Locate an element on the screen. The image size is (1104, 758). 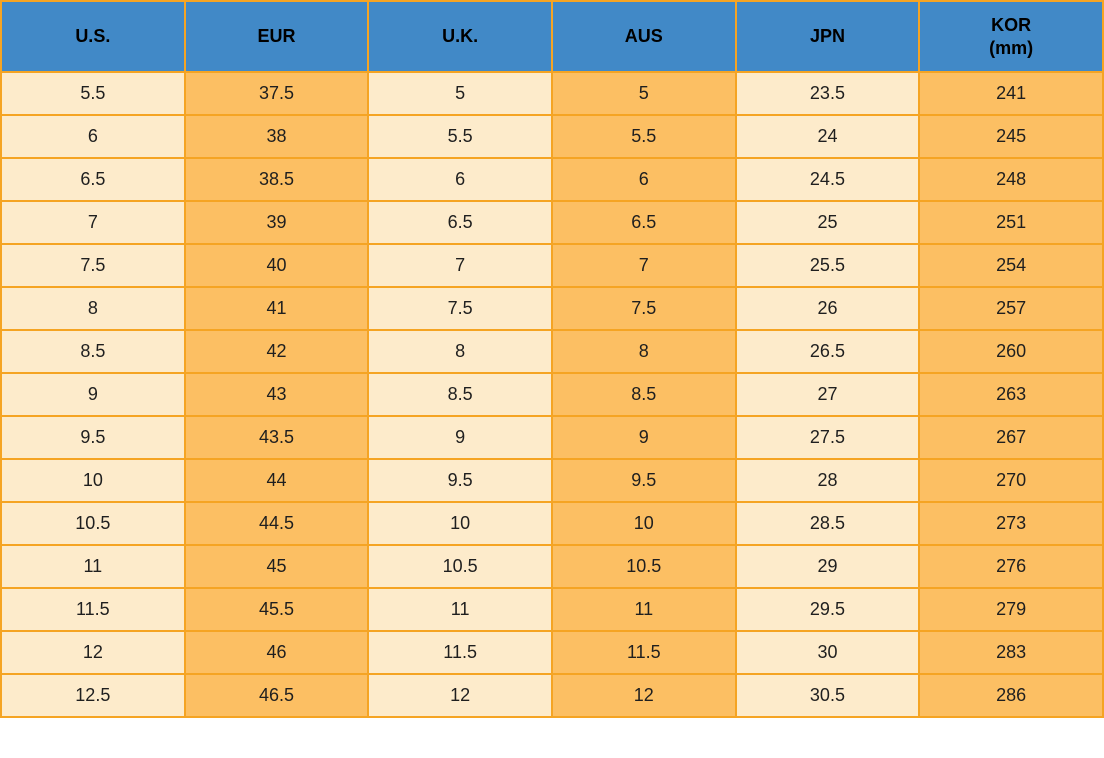
cell-us: 10 is located at coordinates (93, 480).